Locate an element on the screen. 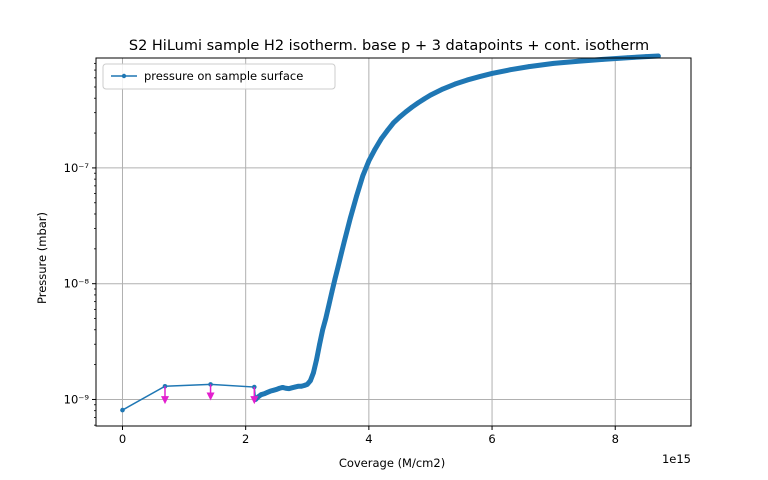  x-axis-ticks: 0 2 4 6 8 is located at coordinates (369, 436).